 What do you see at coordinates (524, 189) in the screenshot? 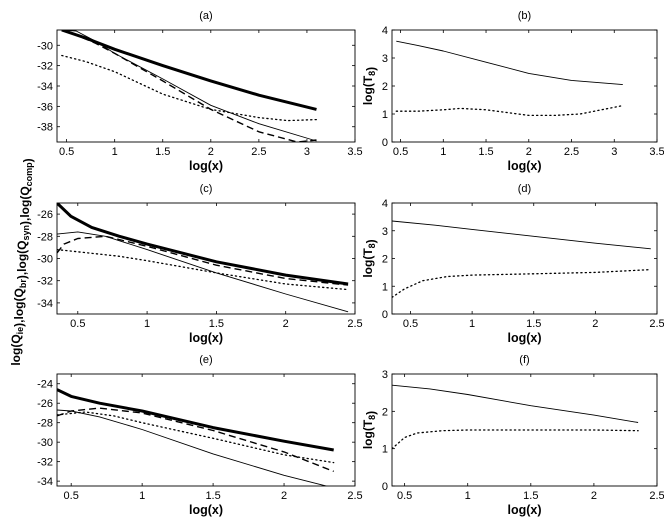
I see `panel-title: (d)` at bounding box center [524, 189].